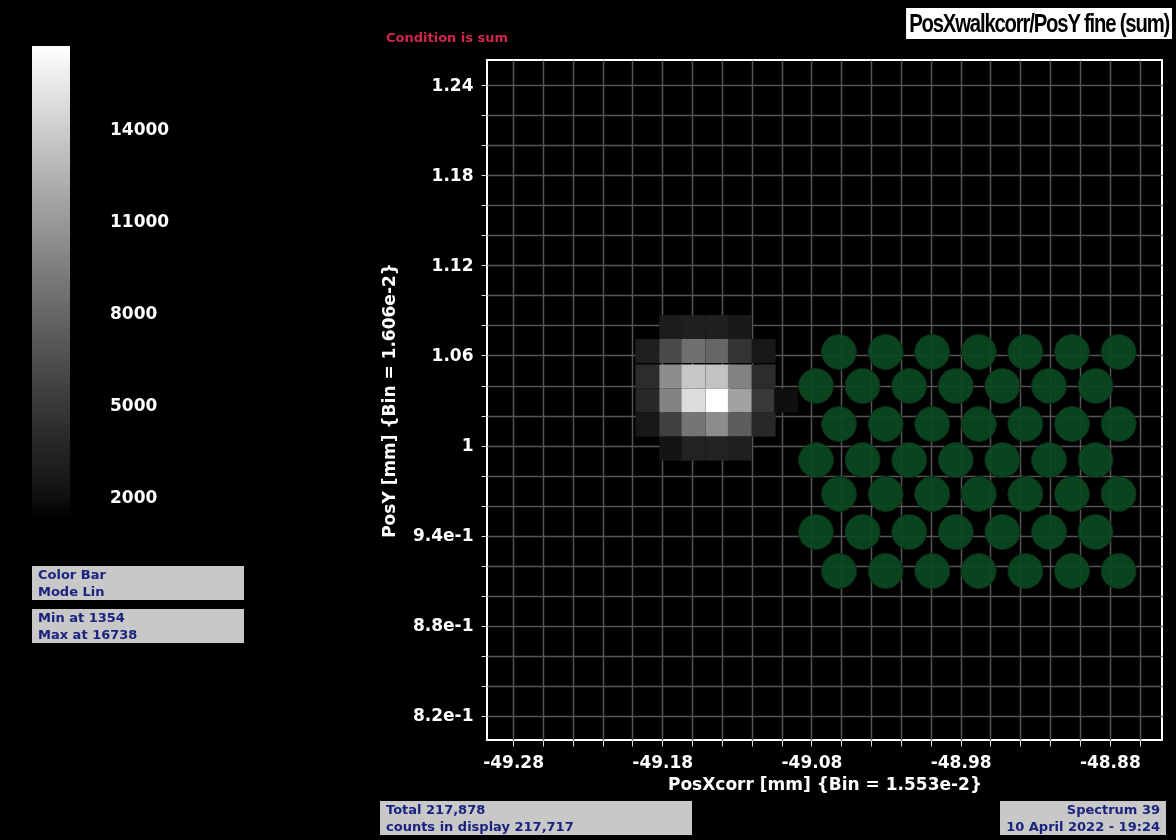 The height and width of the screenshot is (840, 1176). Describe the element at coordinates (536, 818) in the screenshot. I see `text: Total 217,878 counts in display 217,717` at that location.